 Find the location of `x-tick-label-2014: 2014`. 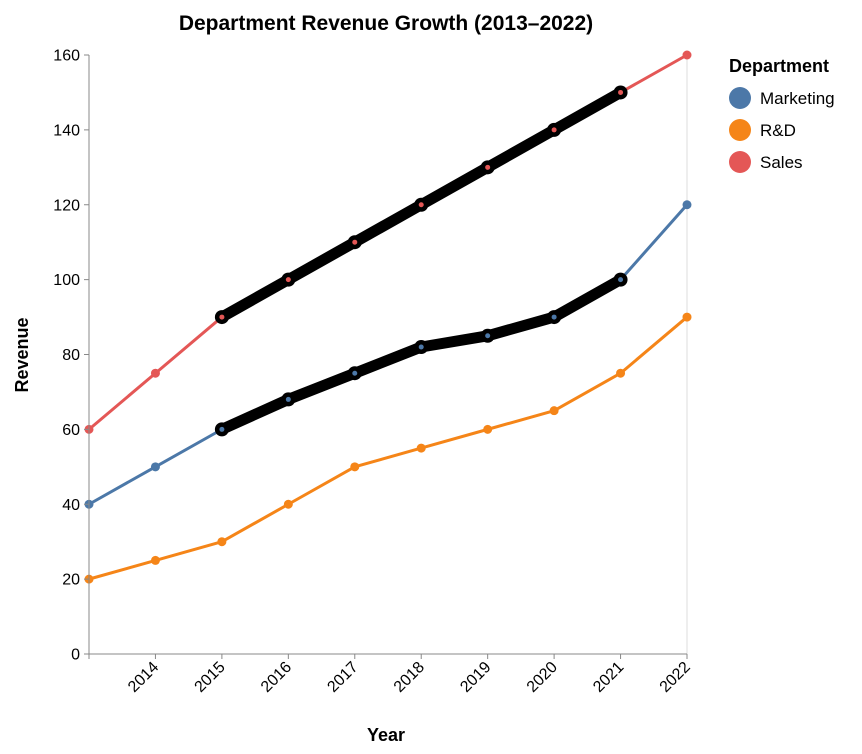

x-tick-label-2014: 2014 is located at coordinates (143, 677).